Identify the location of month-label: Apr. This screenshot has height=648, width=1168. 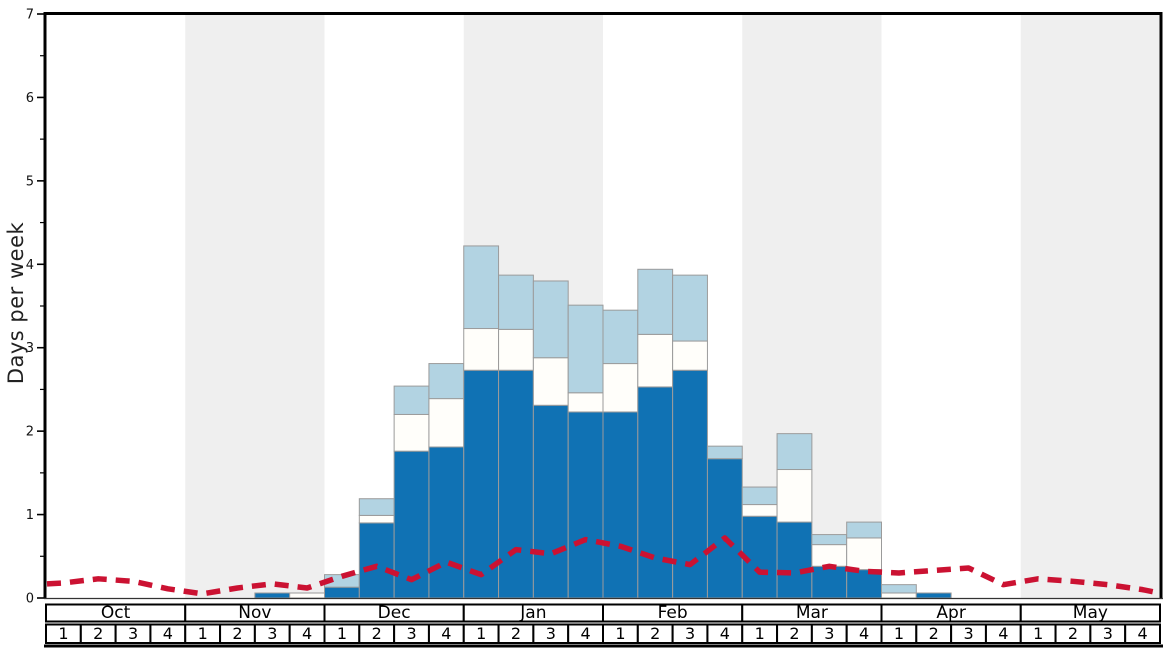
(950, 613).